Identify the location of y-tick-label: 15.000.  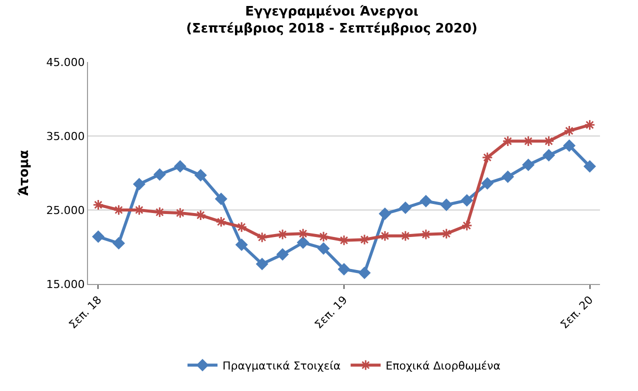
(65, 284).